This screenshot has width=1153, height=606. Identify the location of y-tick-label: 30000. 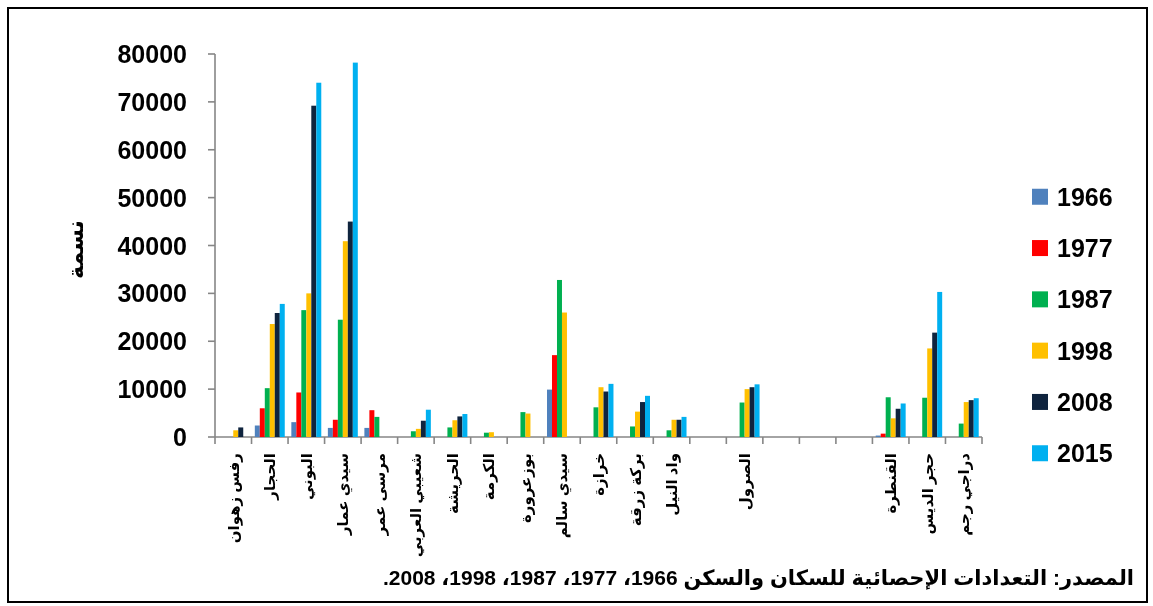
(152, 293).